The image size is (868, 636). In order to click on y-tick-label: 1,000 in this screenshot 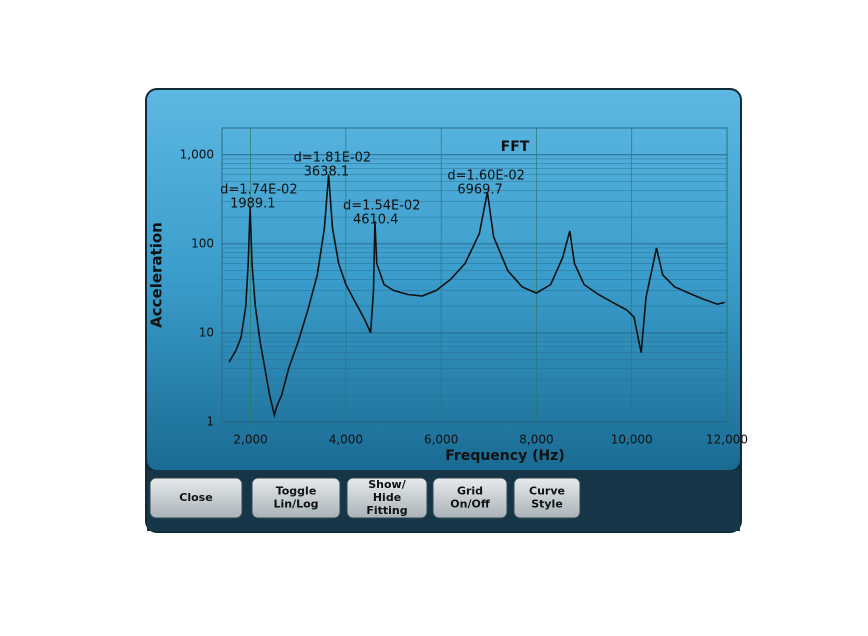, I will do `click(197, 154)`.